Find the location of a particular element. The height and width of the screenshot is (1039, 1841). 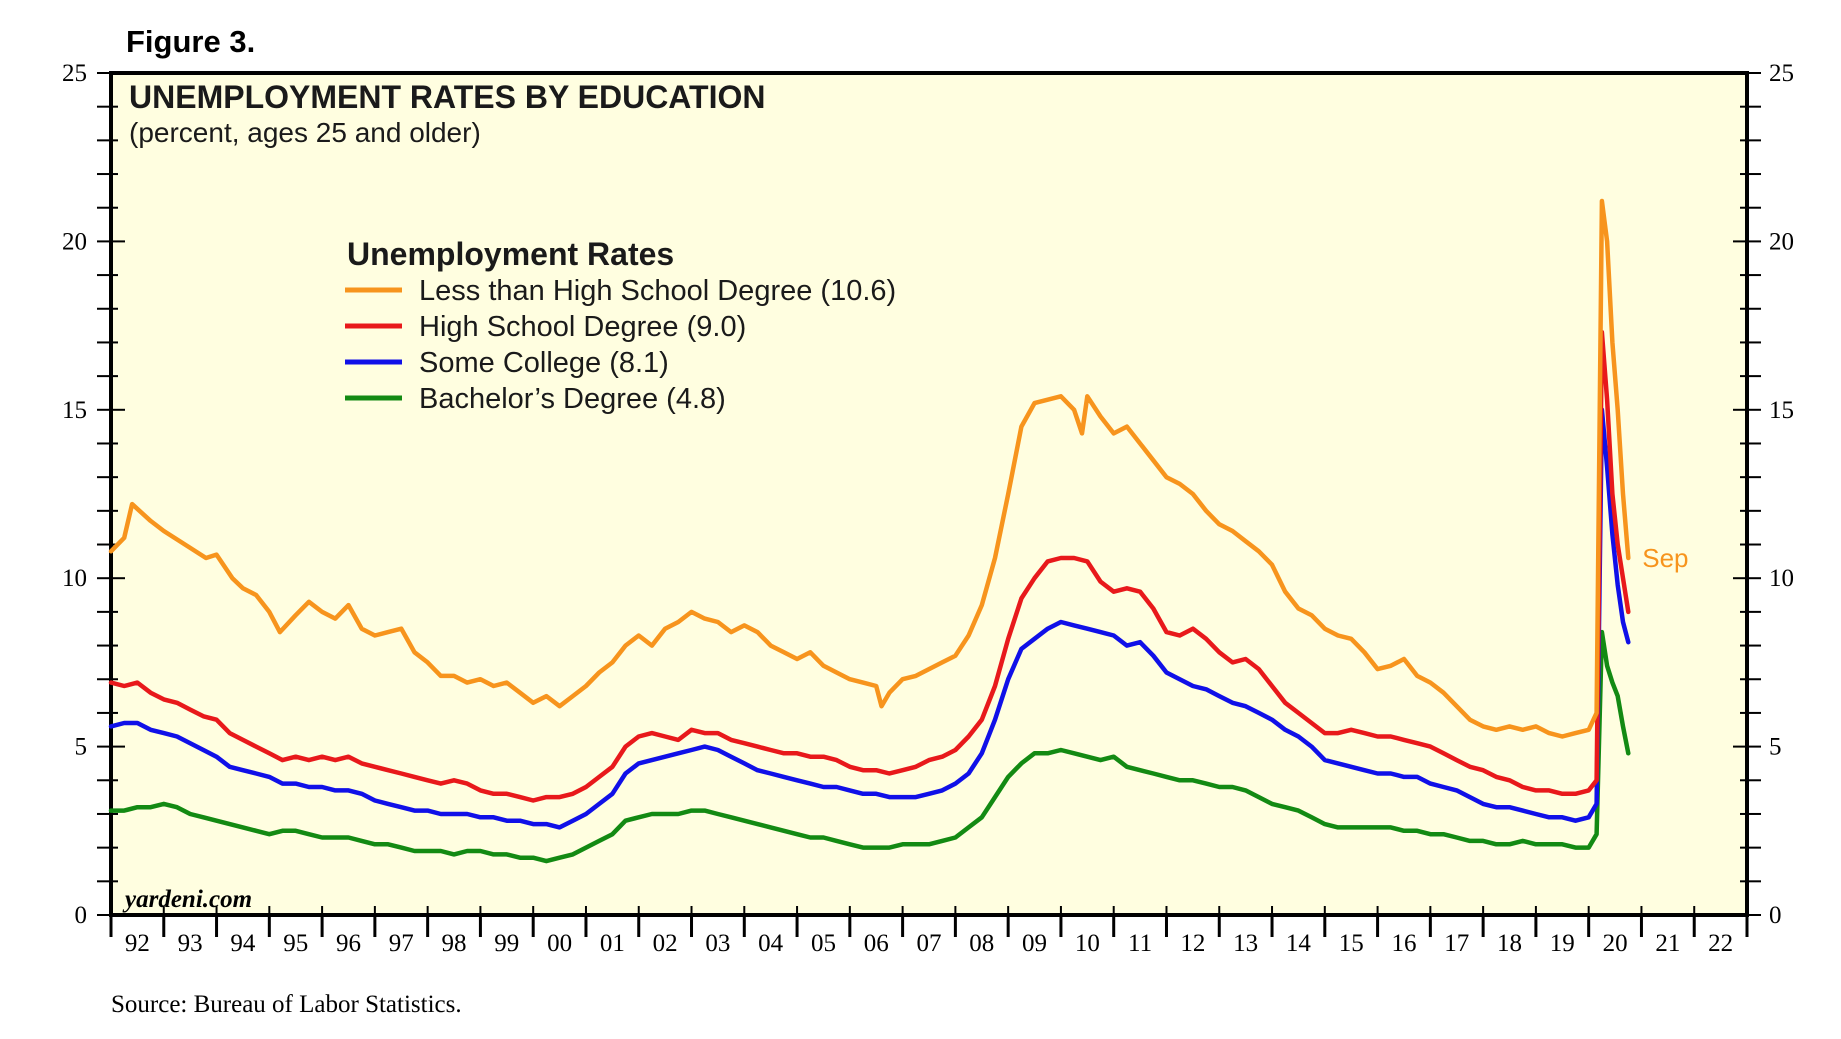

figure-label: Figure 3. is located at coordinates (190, 41).